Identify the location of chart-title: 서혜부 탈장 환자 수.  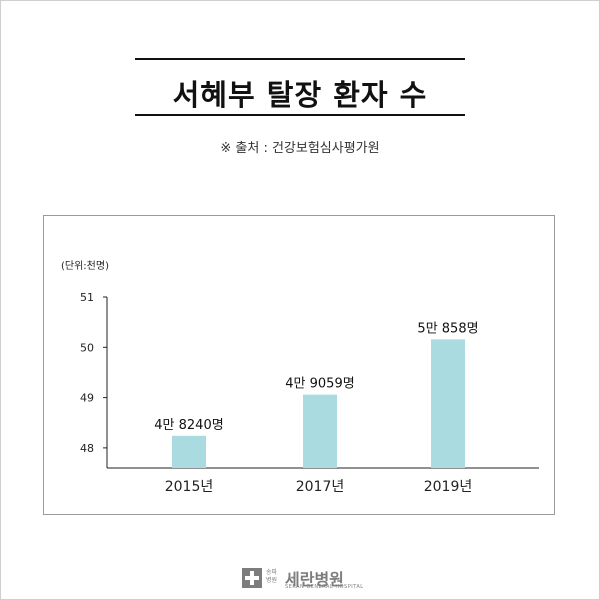
(300, 95).